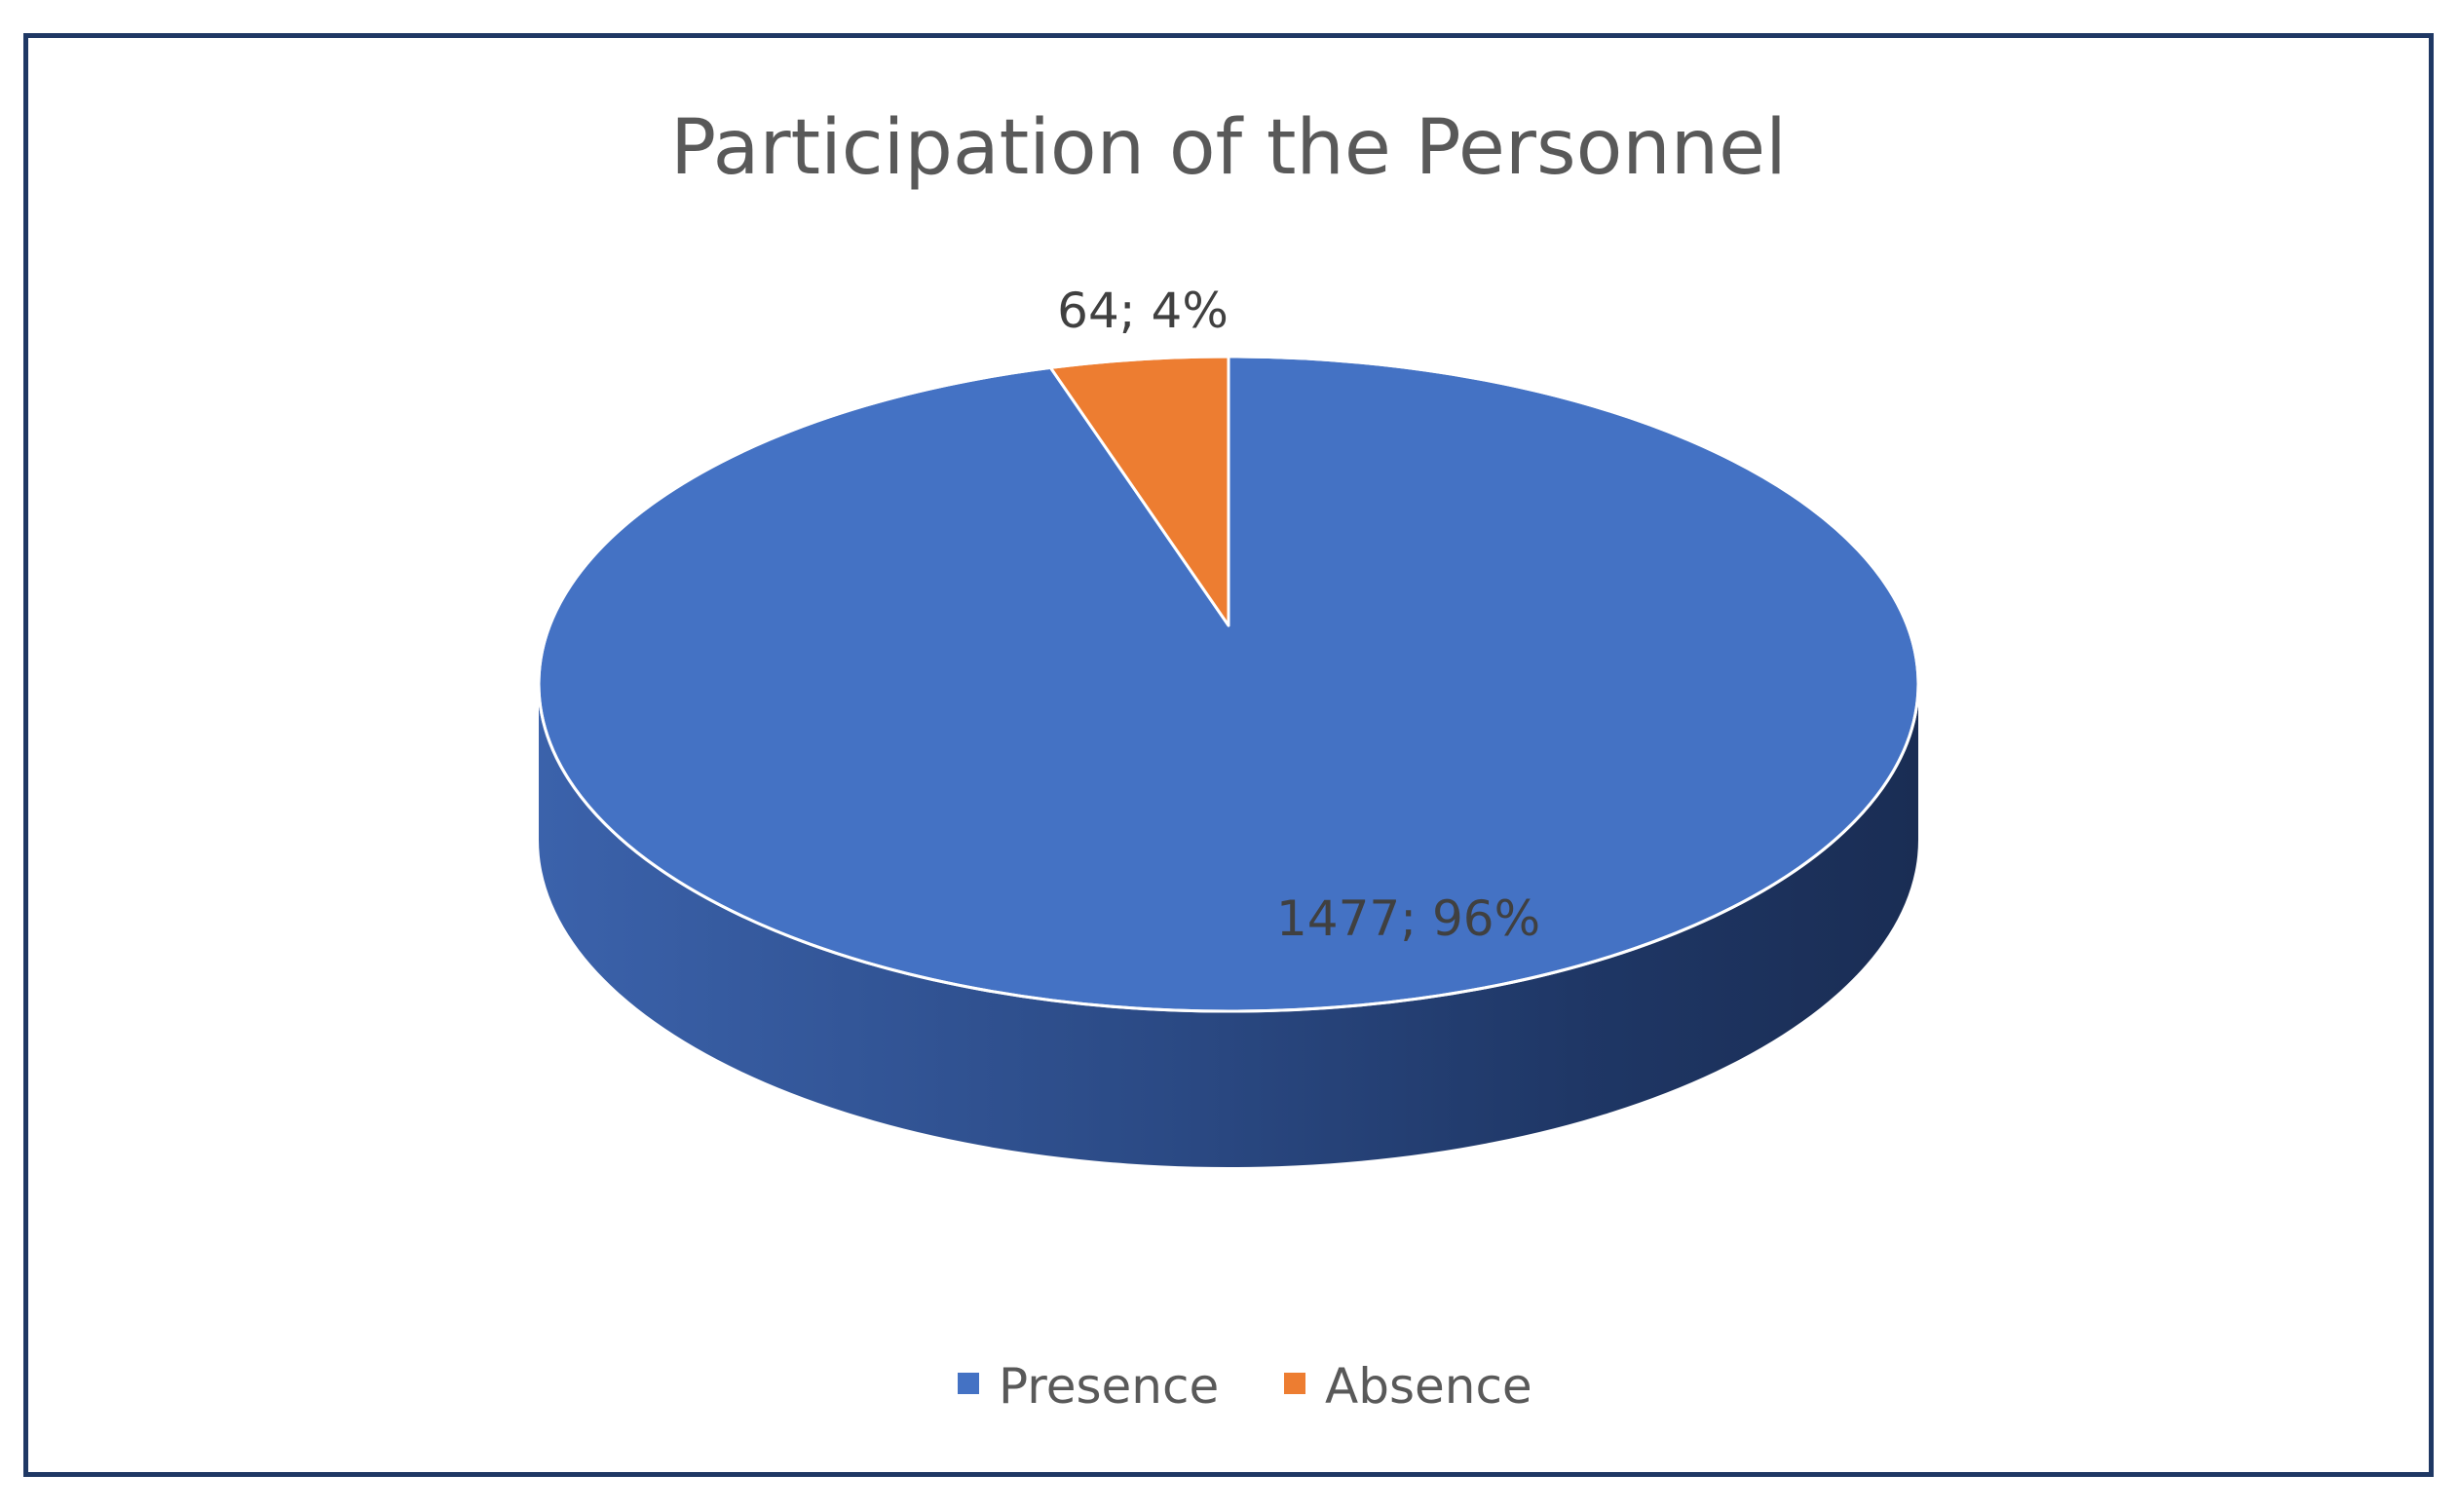 The width and height of the screenshot is (2458, 1512). Describe the element at coordinates (1245, 1386) in the screenshot. I see `chart-legend: Presence Absence` at that location.